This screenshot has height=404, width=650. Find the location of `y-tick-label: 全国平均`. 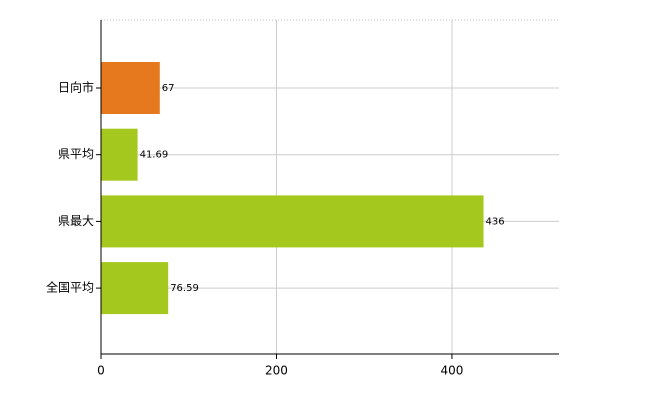

y-tick-label: 全国平均 is located at coordinates (70, 287).